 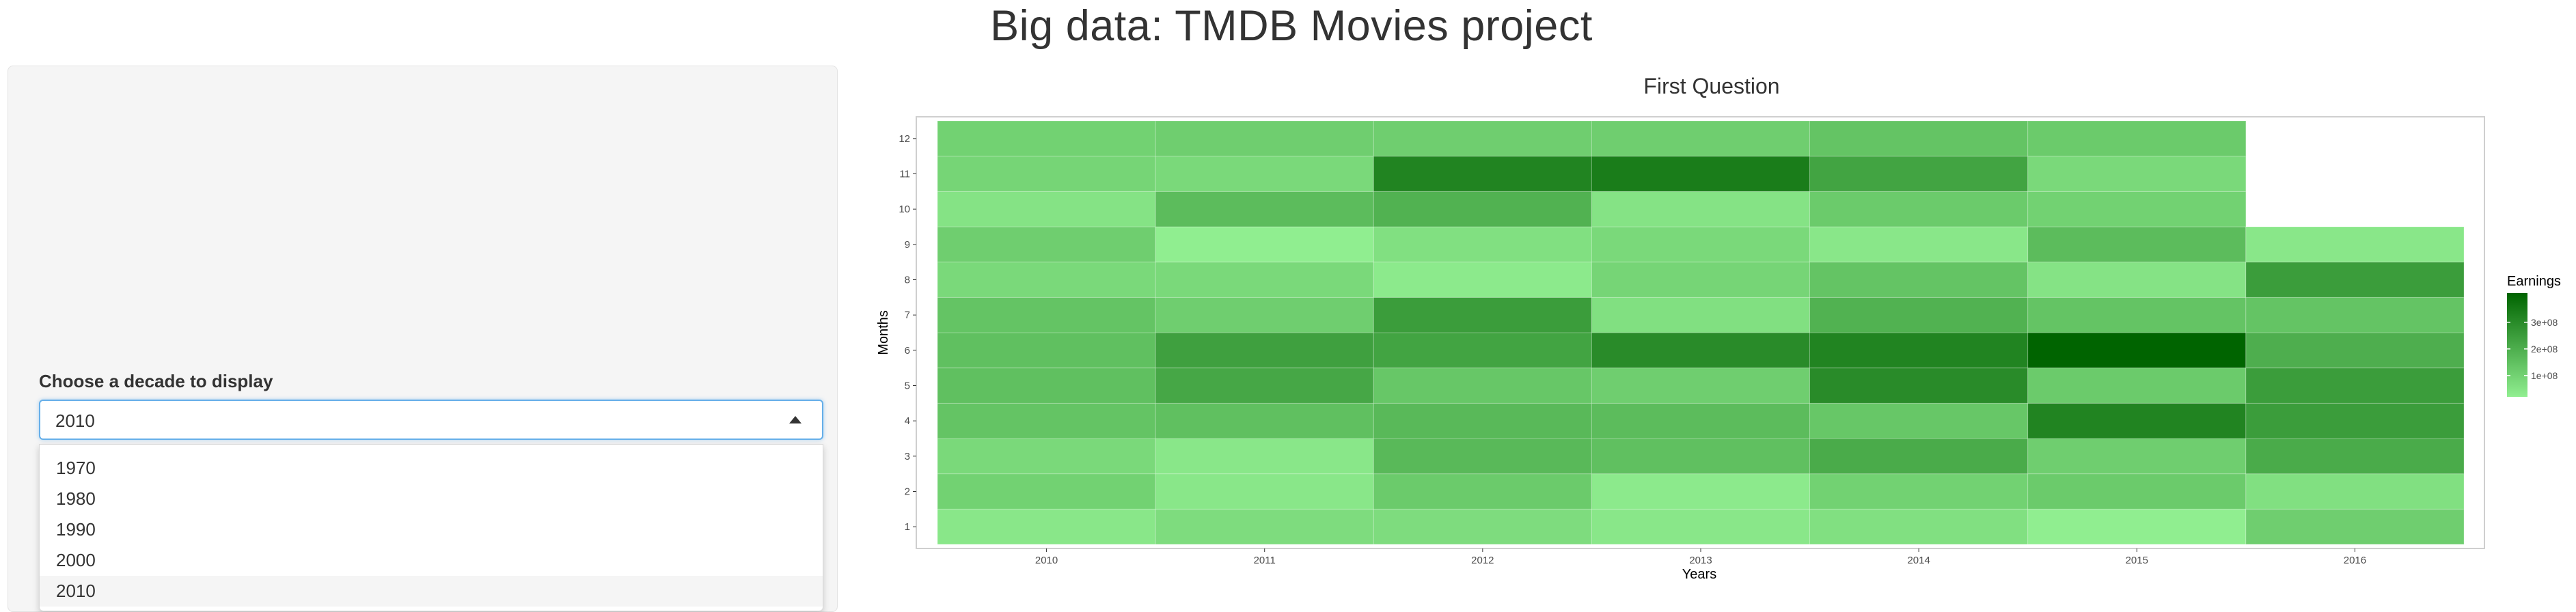 What do you see at coordinates (908, 456) in the screenshot?
I see `y-tick-label: 3` at bounding box center [908, 456].